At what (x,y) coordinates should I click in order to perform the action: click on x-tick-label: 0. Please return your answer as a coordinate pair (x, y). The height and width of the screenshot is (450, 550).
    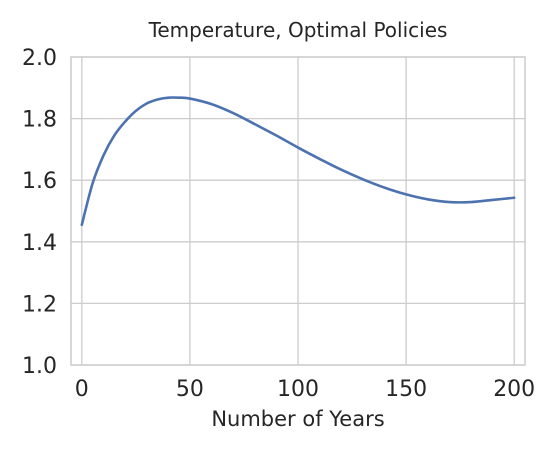
    Looking at the image, I should click on (82, 389).